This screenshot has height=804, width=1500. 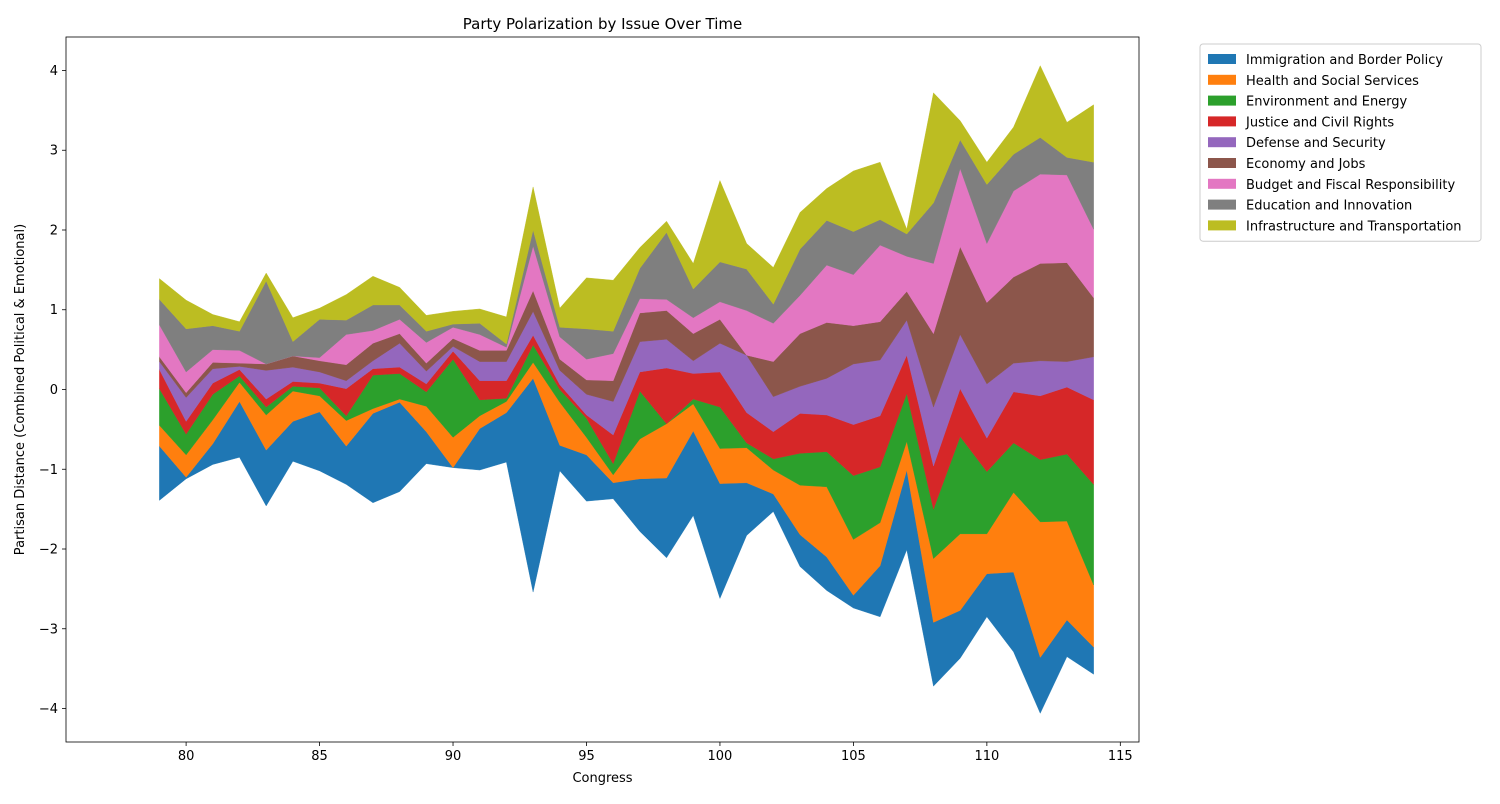 I want to click on legend-label-9: Infrastructure and Transportation, so click(x=1354, y=226).